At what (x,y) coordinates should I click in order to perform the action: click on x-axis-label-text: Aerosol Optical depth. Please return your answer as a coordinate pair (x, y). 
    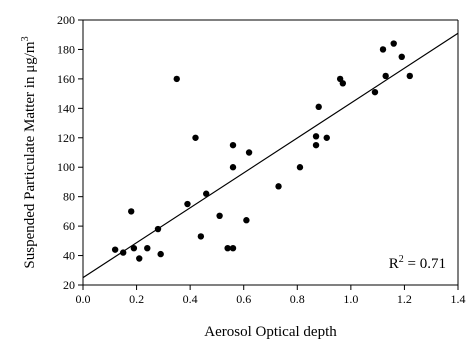
    Looking at the image, I should click on (270, 332).